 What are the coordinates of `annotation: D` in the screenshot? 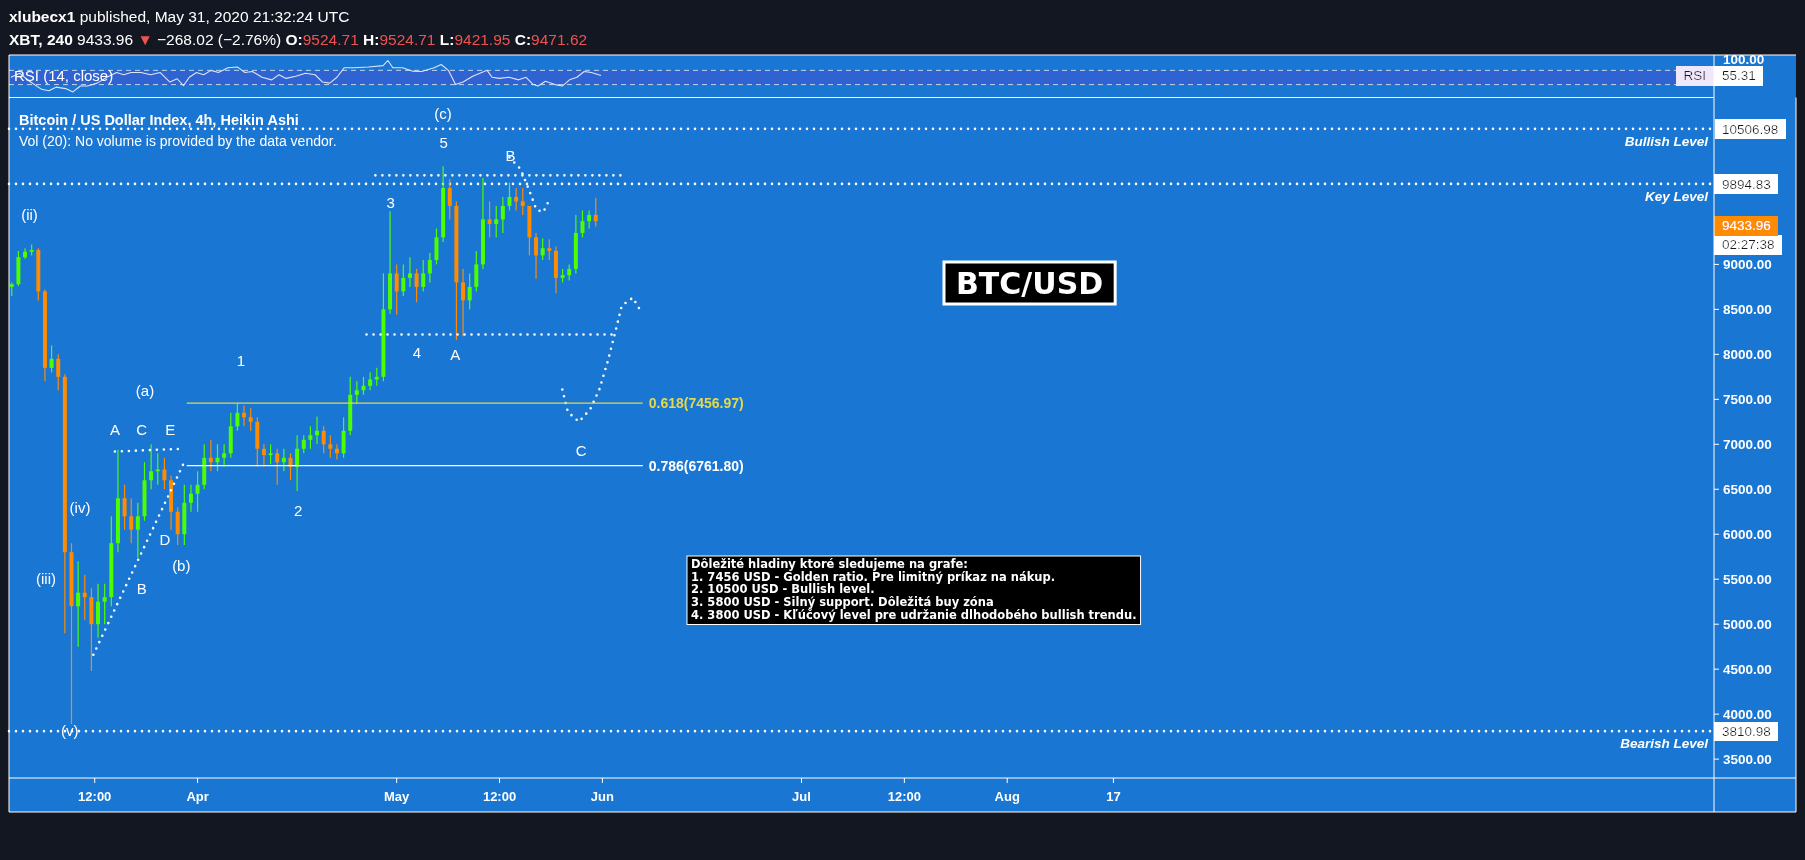 It's located at (165, 540).